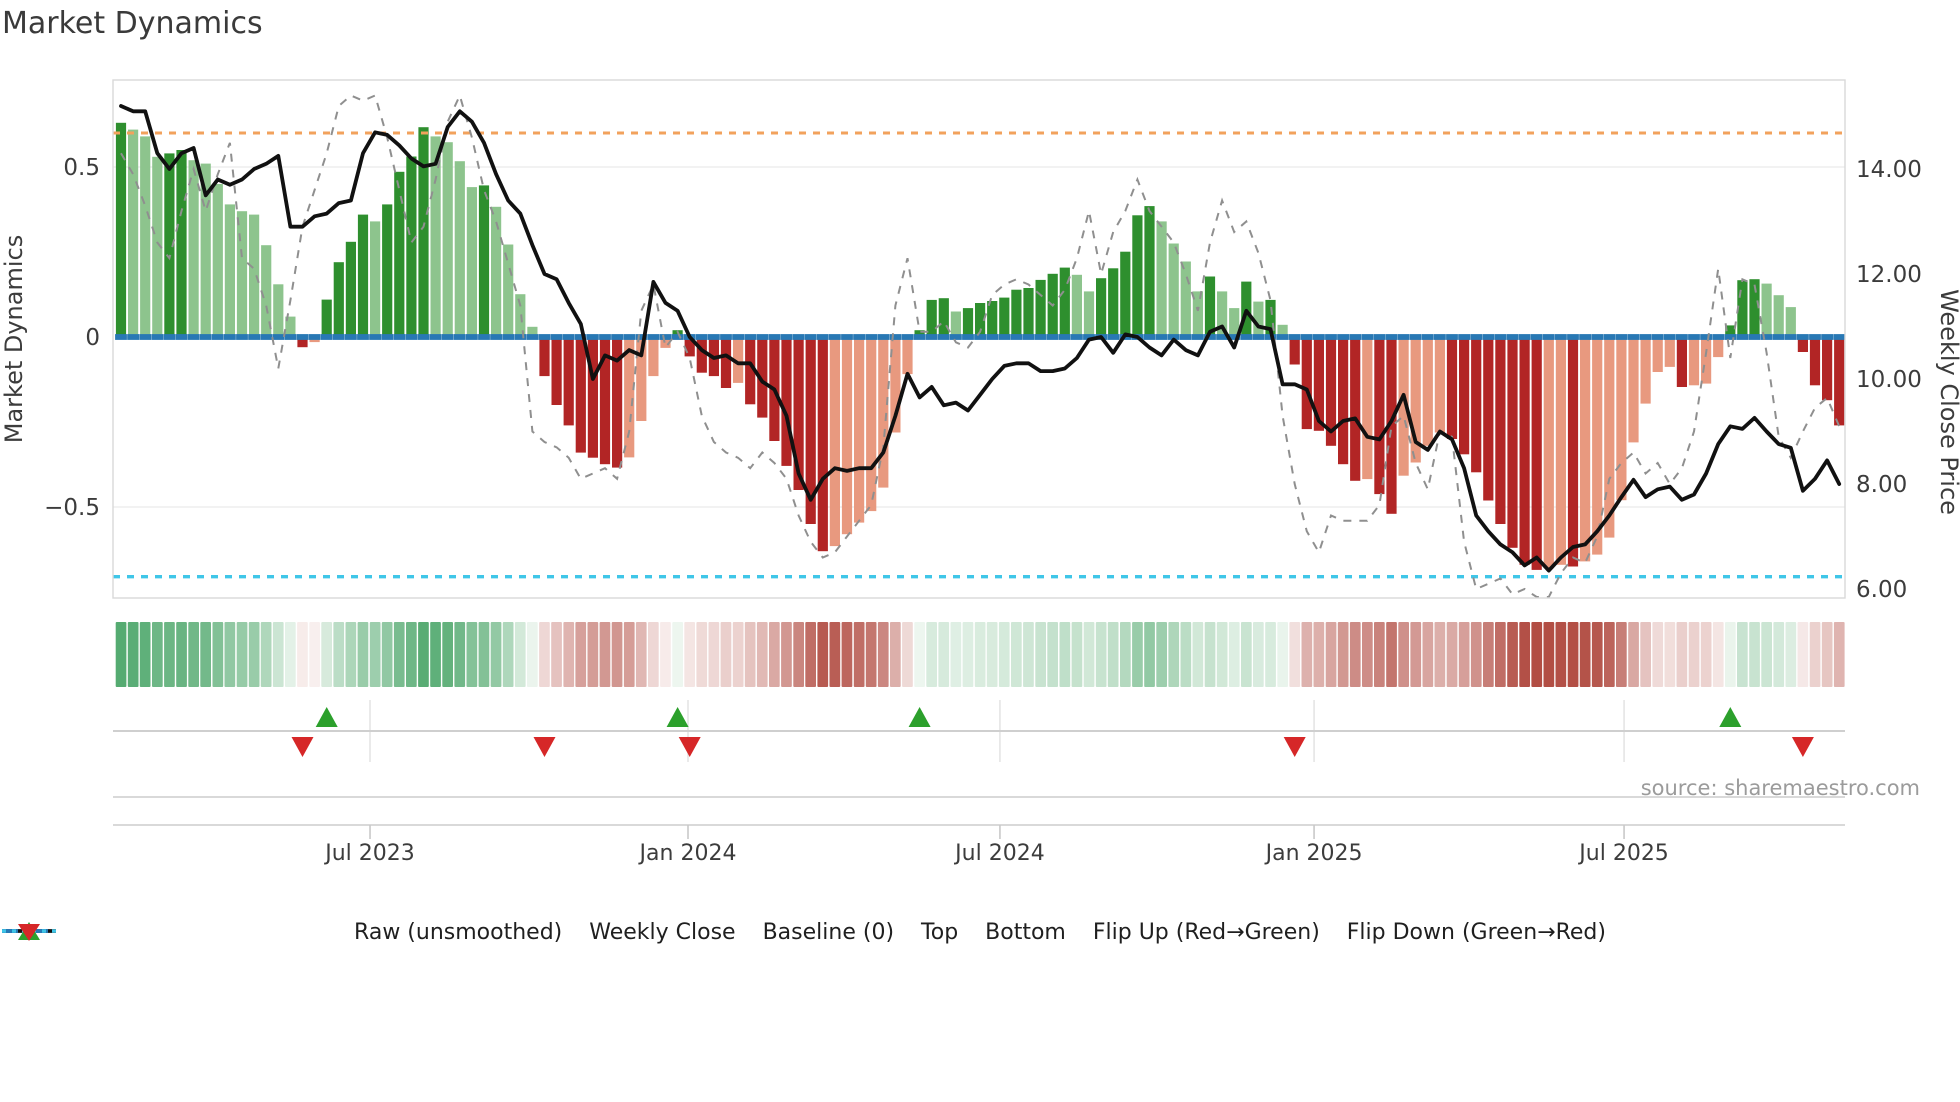 This screenshot has height=1102, width=1960. Describe the element at coordinates (1947, 402) in the screenshot. I see `right-axis-label: Weekly Close Price` at that location.